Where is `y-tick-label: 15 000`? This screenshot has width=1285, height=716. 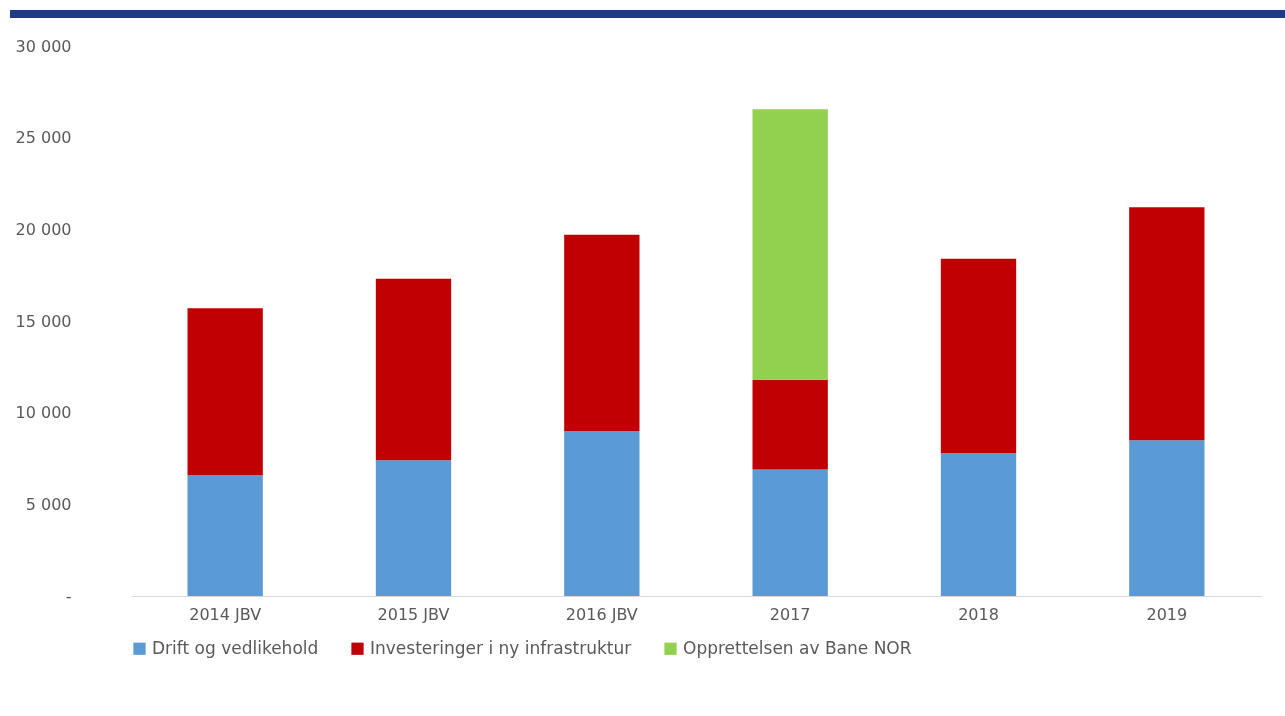 y-tick-label: 15 000 is located at coordinates (43, 321).